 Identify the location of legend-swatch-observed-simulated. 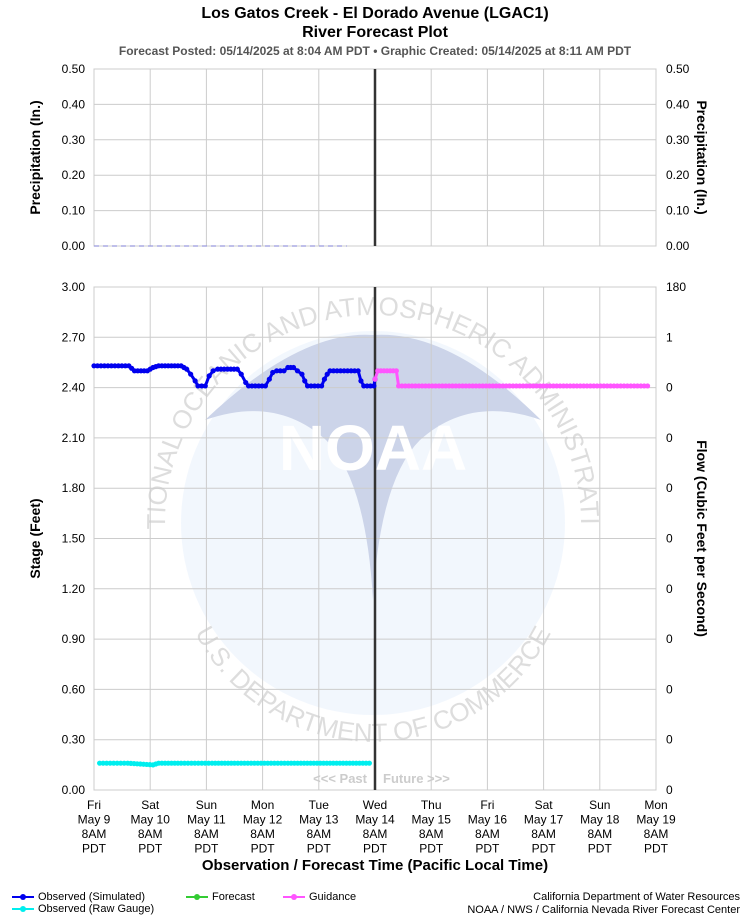
(23, 897).